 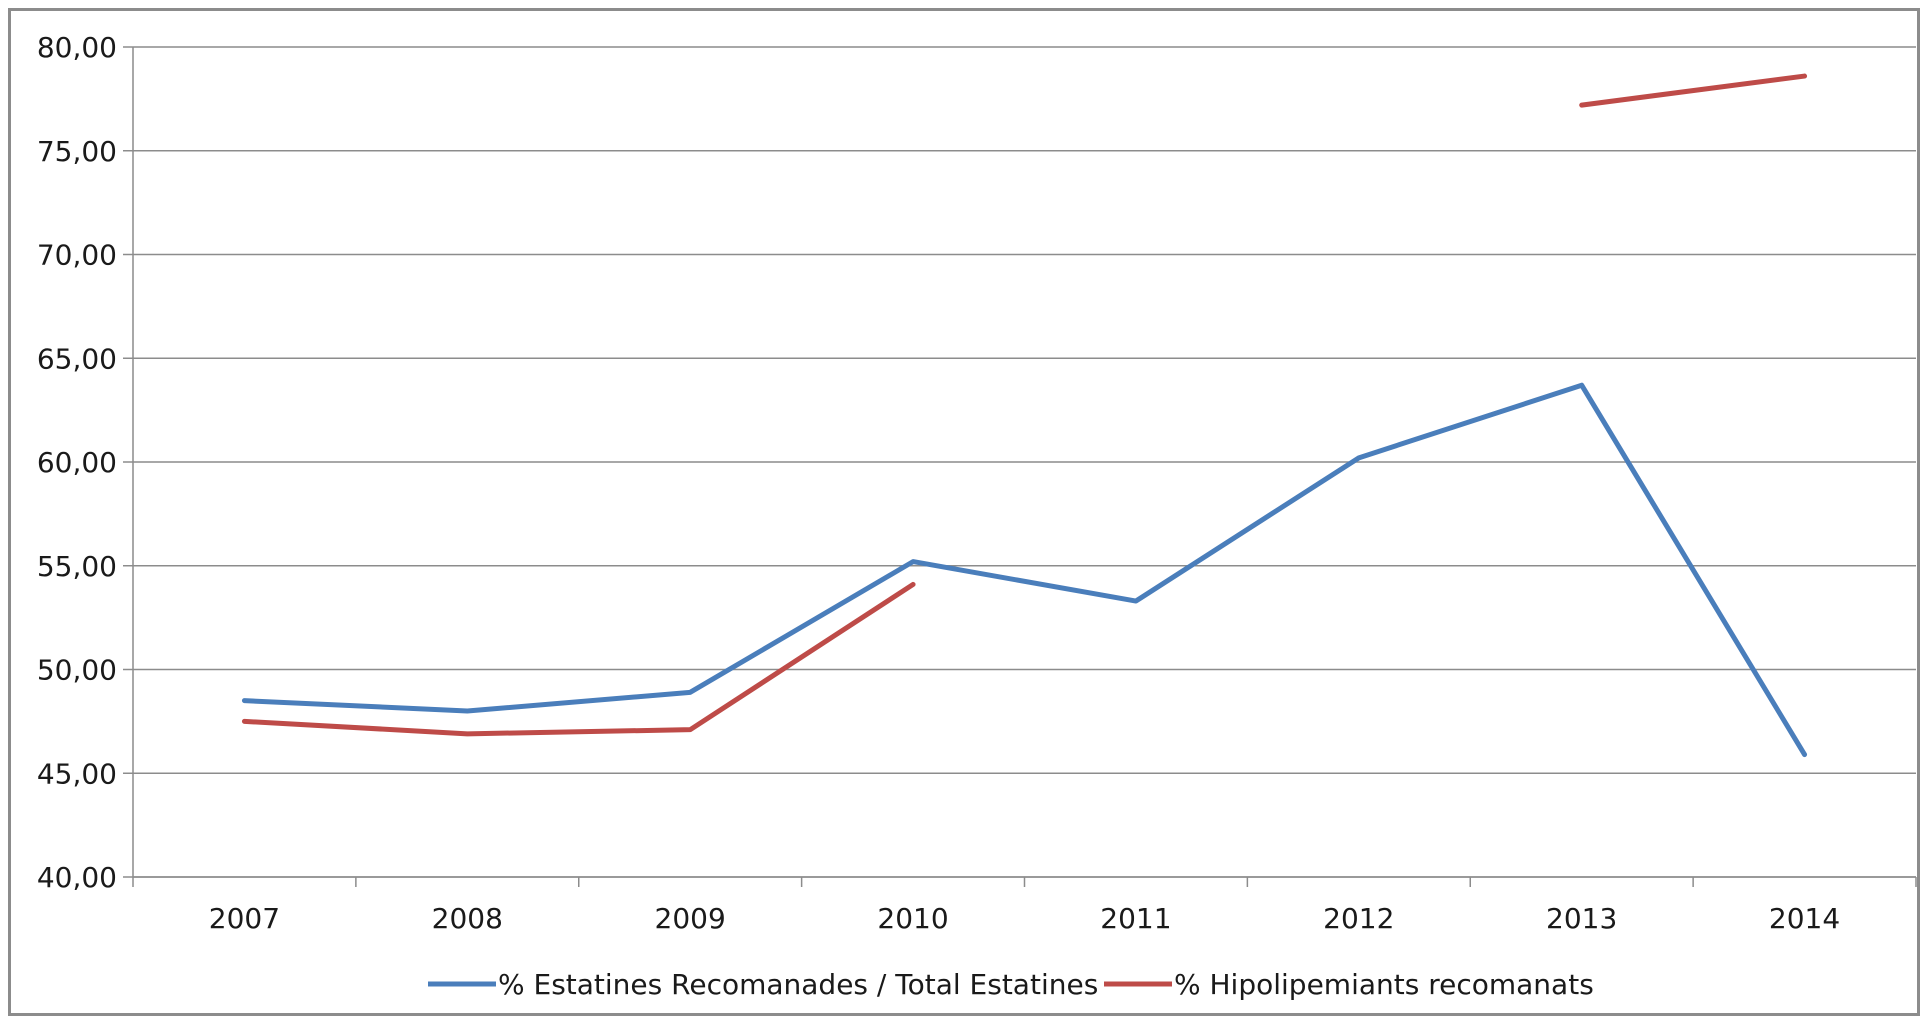 I want to click on x-tick-label: 2008, so click(x=467, y=918).